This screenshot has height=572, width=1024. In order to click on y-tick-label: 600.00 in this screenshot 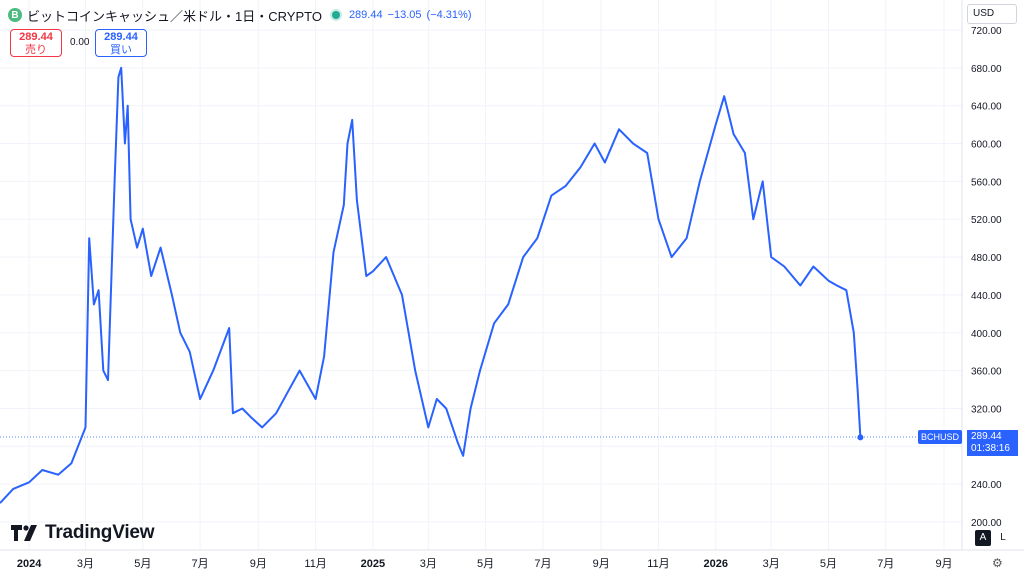, I will do `click(986, 145)`.